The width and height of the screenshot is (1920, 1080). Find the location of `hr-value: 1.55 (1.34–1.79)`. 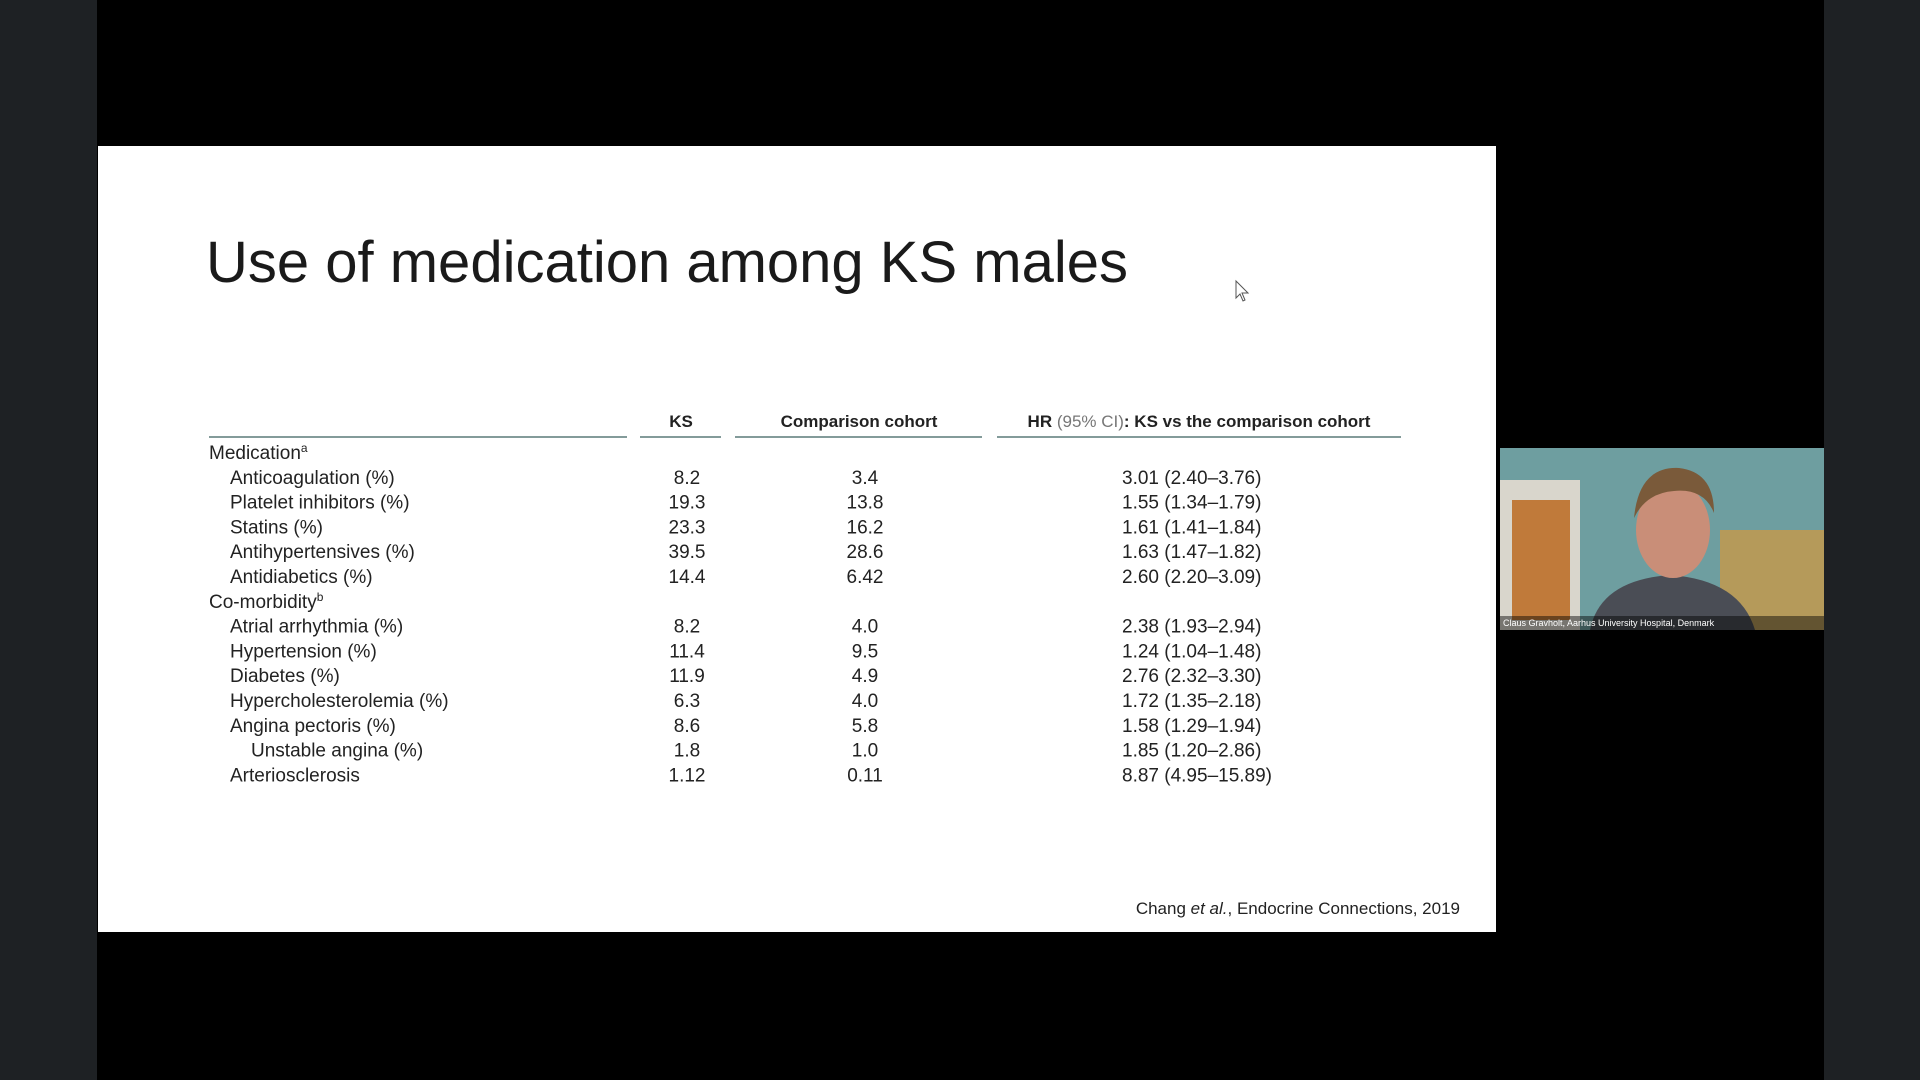

hr-value: 1.55 (1.34–1.79) is located at coordinates (1191, 503).